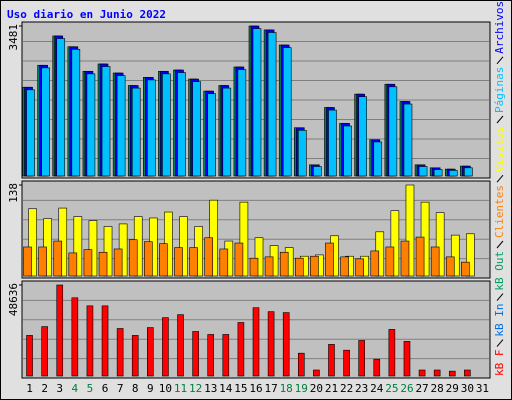  What do you see at coordinates (240, 388) in the screenshot?
I see `x-tick-label: 15` at bounding box center [240, 388].